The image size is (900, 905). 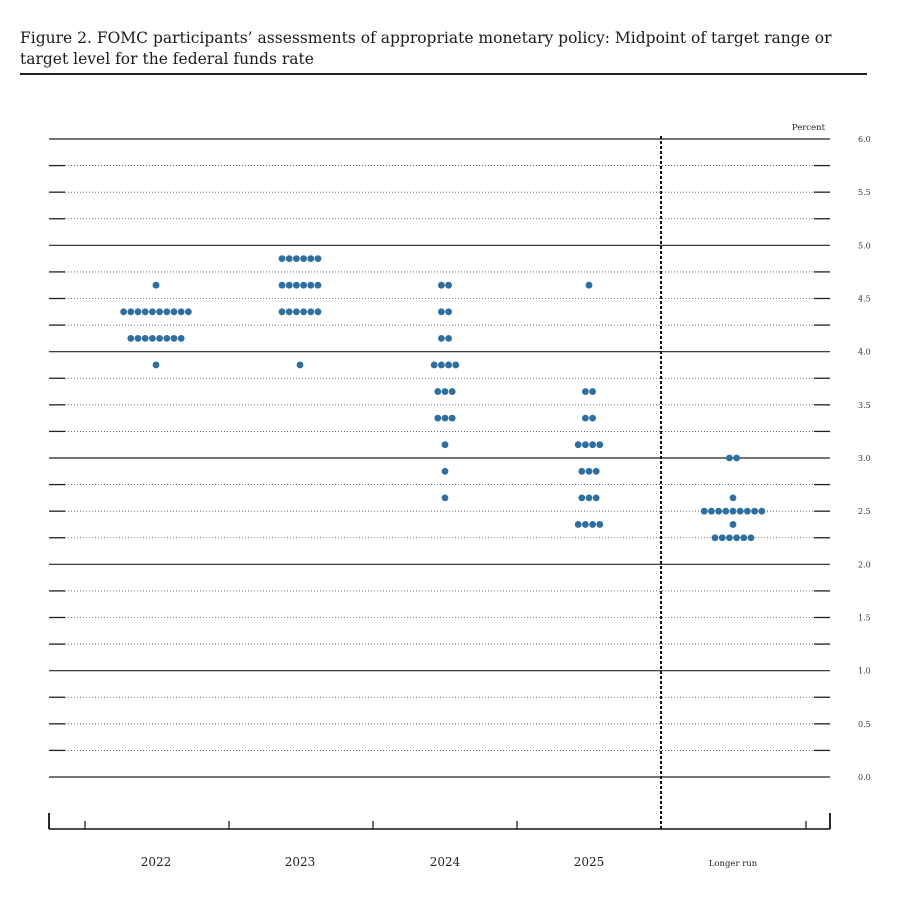 I want to click on y-tick-label: 2.0, so click(x=864, y=564).